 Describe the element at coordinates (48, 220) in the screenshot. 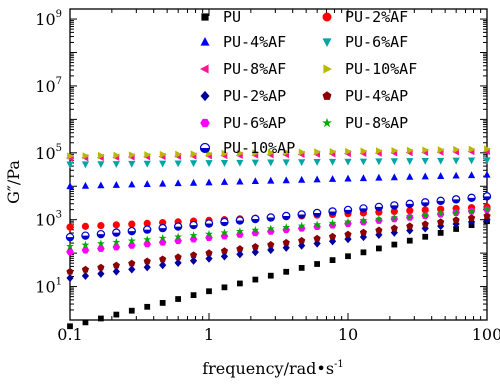

I see `y-tick-label: 103` at that location.